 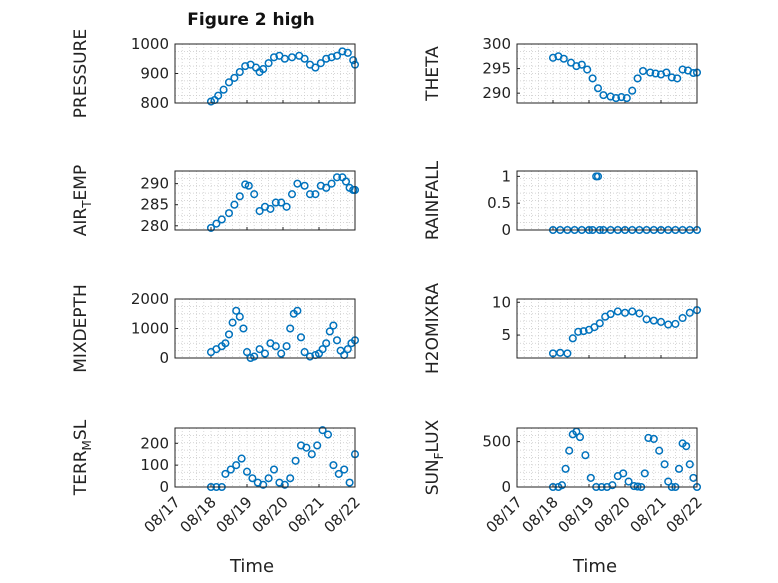 What do you see at coordinates (82, 200) in the screenshot?
I see `subplot-3-ylabel: AIRTEMP` at bounding box center [82, 200].